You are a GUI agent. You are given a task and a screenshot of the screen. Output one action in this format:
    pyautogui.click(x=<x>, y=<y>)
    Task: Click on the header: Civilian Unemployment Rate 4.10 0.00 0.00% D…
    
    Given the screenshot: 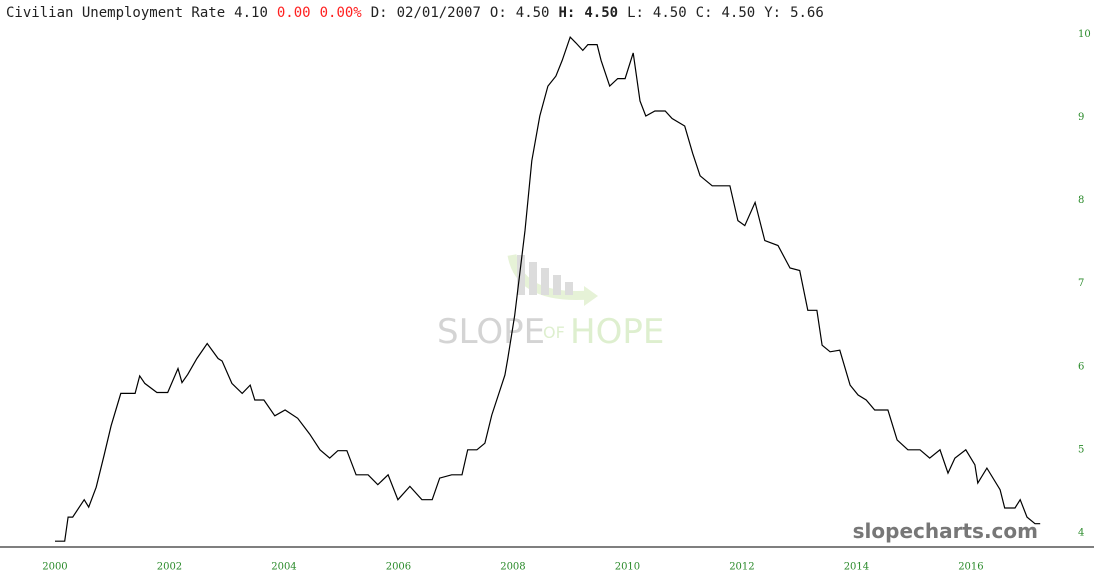 What is the action you would take?
    pyautogui.click(x=419, y=13)
    